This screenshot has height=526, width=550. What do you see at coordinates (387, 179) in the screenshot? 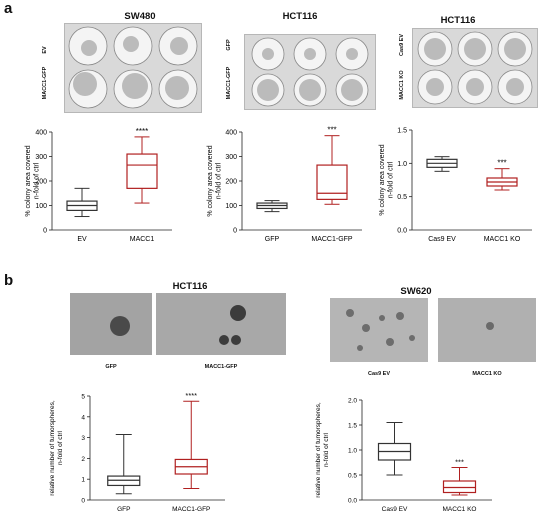
I see `y-axis-label: % colony area covered n-fold of ctrl` at bounding box center [387, 179].